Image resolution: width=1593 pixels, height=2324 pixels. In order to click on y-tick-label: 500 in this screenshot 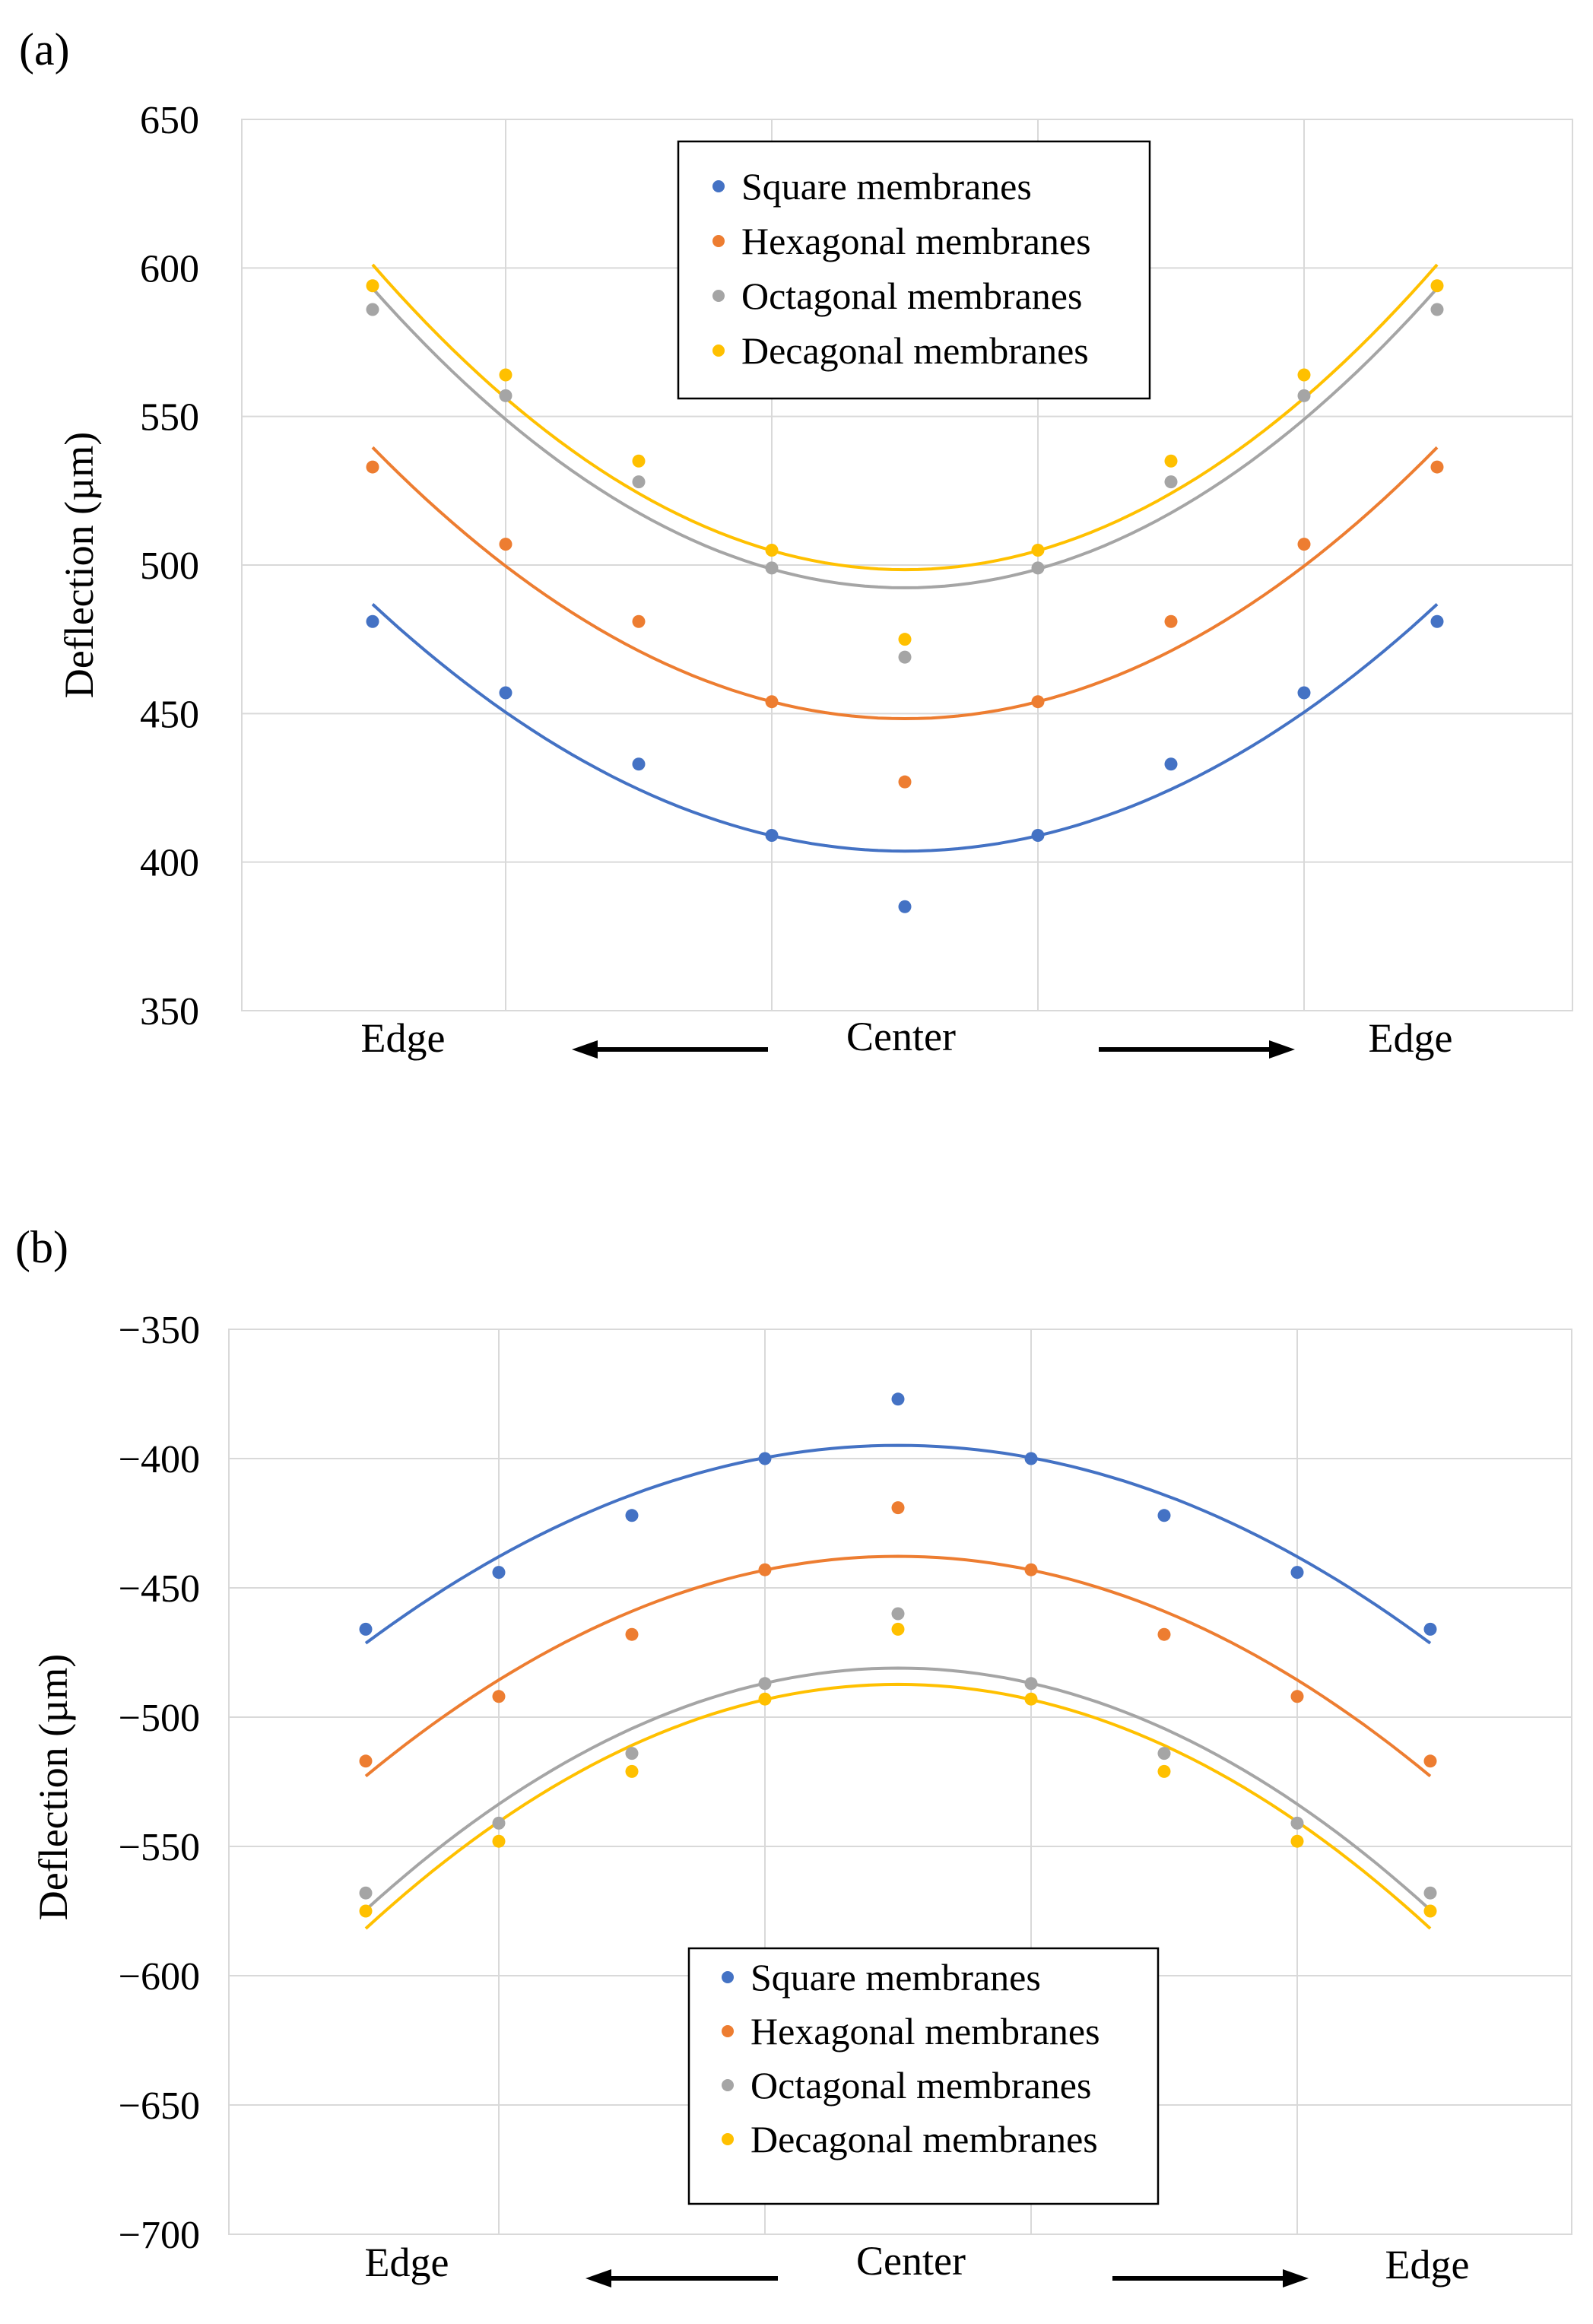, I will do `click(169, 566)`.